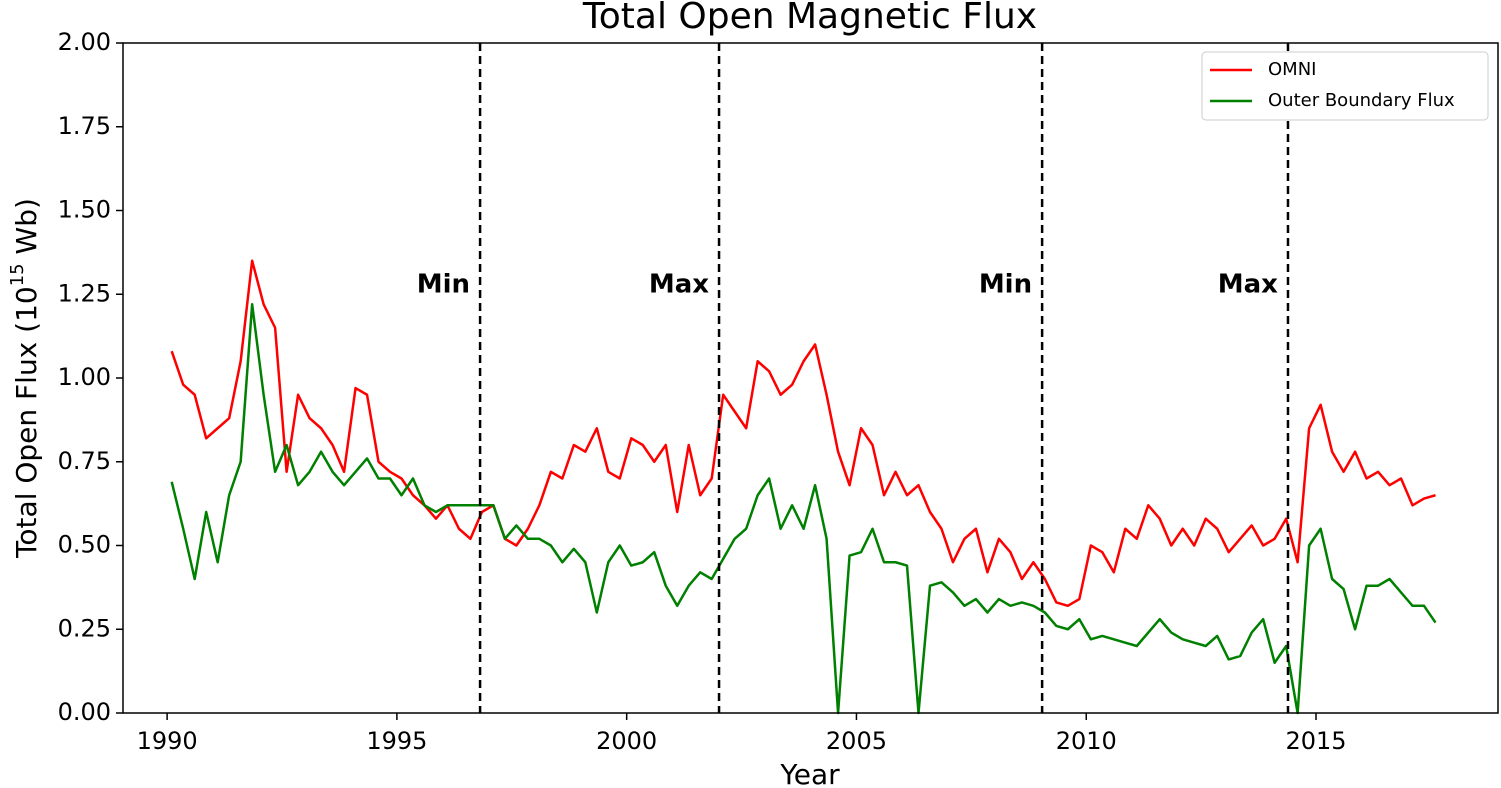 The width and height of the screenshot is (1501, 788). I want to click on y-tick-label: 1.00, so click(84, 377).